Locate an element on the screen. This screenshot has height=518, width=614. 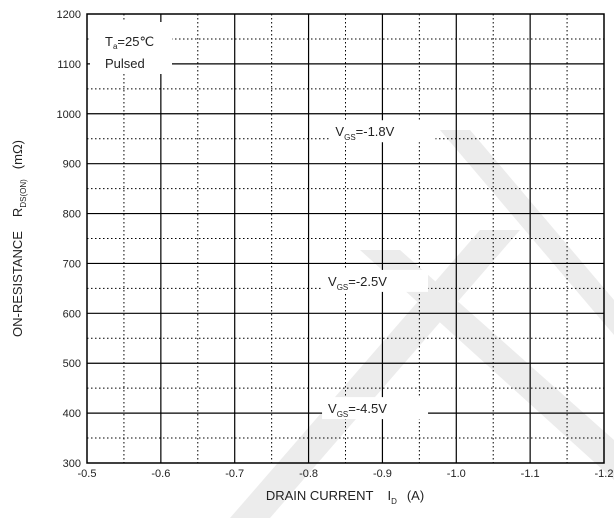
y-tick-label: 1100 is located at coordinates (69, 65).